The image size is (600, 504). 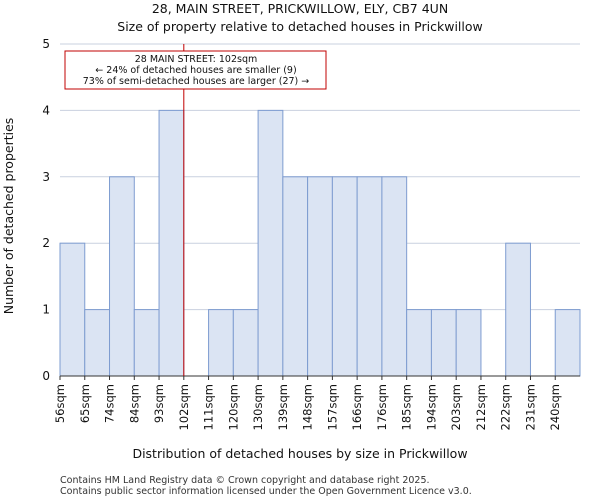 What do you see at coordinates (171, 243) in the screenshot?
I see `bar-93sqm` at bounding box center [171, 243].